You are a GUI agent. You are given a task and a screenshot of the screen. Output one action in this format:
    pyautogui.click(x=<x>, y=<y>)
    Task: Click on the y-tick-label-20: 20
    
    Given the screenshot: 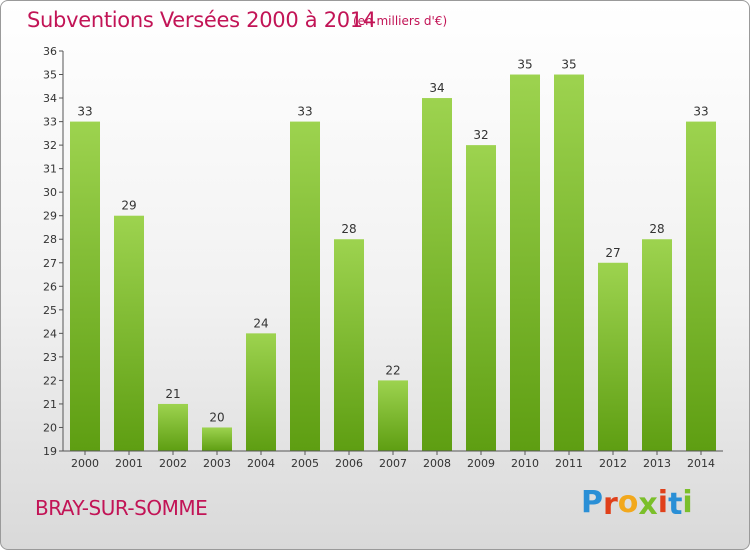 What is the action you would take?
    pyautogui.click(x=50, y=427)
    